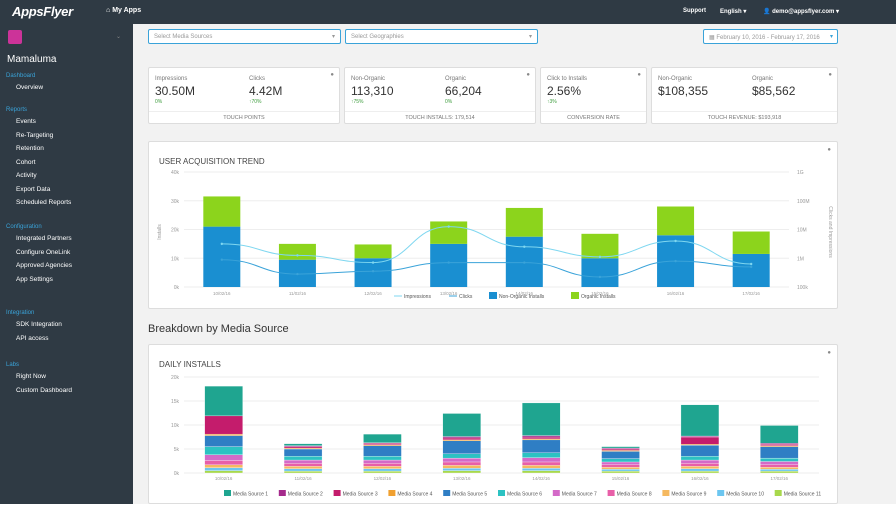 This screenshot has height=505, width=896. What do you see at coordinates (683, 91) in the screenshot?
I see `kpi-a-value: $108,355` at bounding box center [683, 91].